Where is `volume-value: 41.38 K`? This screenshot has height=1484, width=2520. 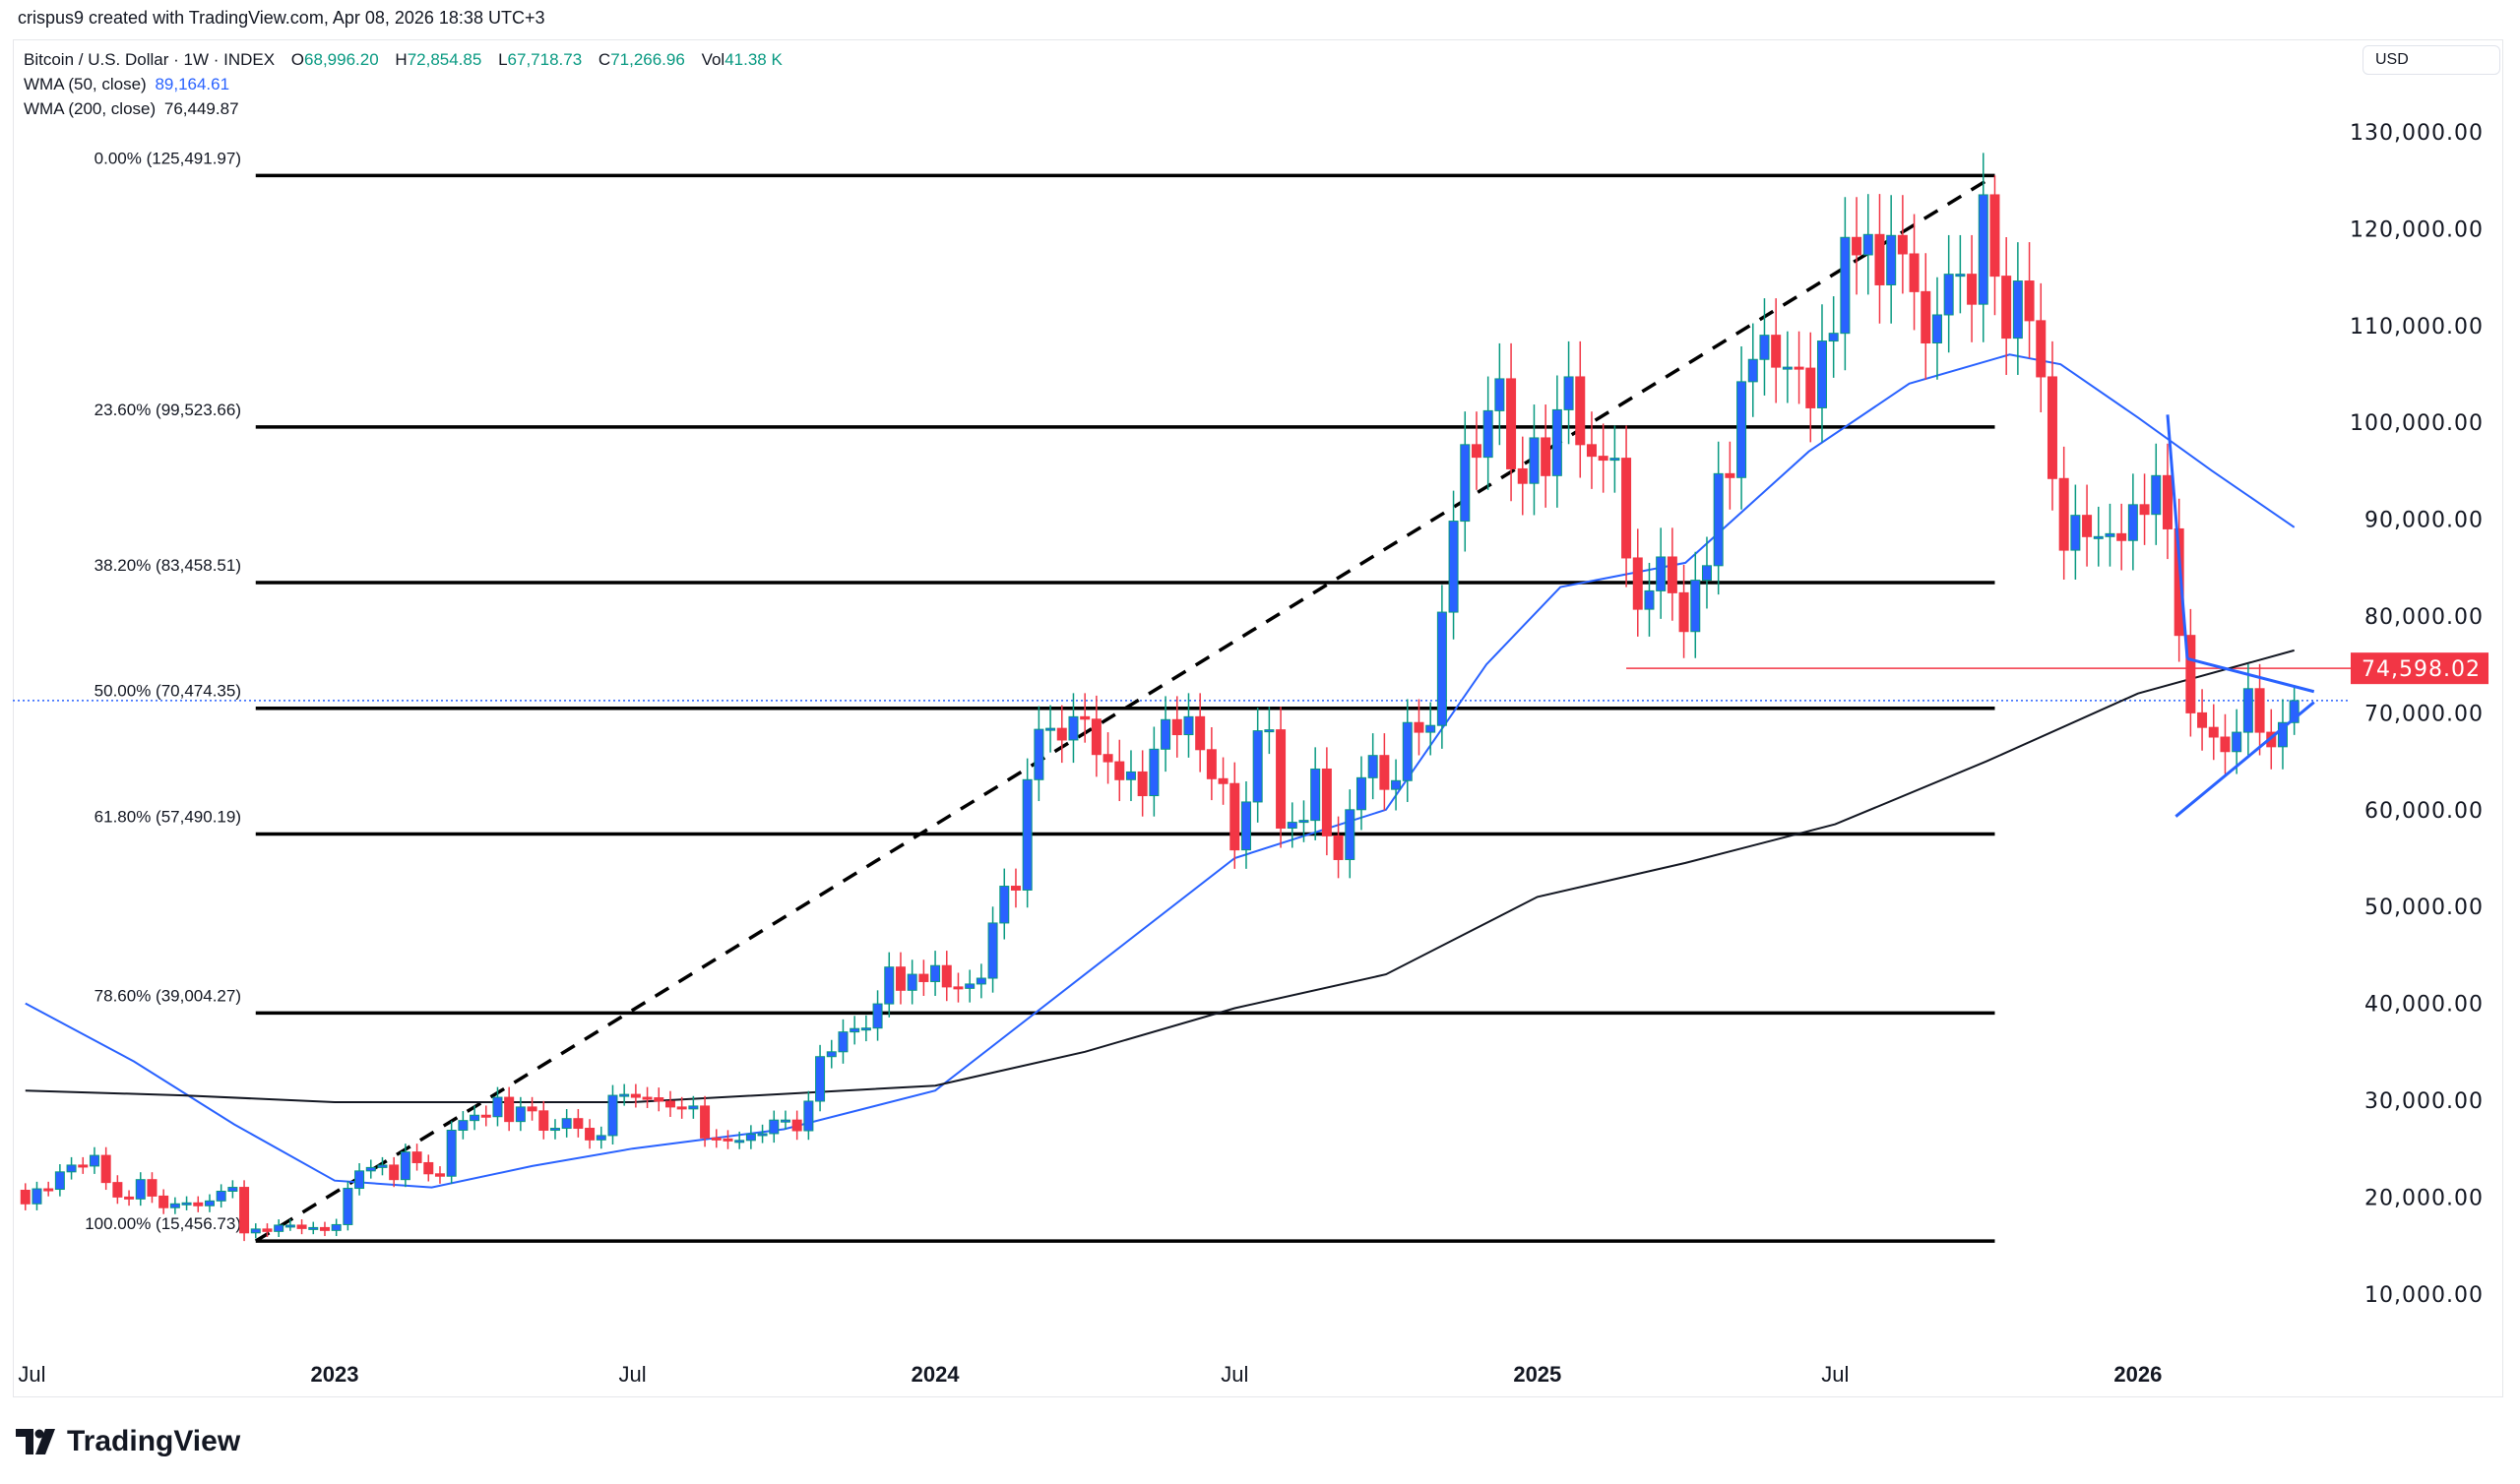
volume-value: 41.38 K is located at coordinates (753, 60).